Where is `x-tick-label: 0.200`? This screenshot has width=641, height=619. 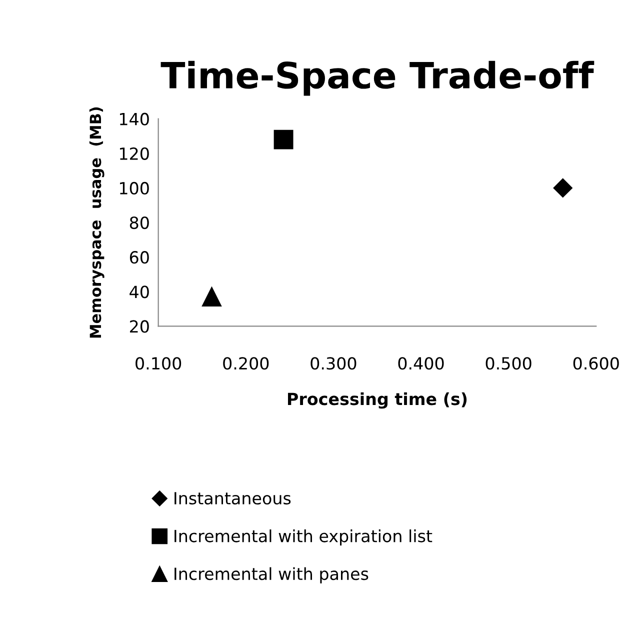
x-tick-label: 0.200 is located at coordinates (246, 363).